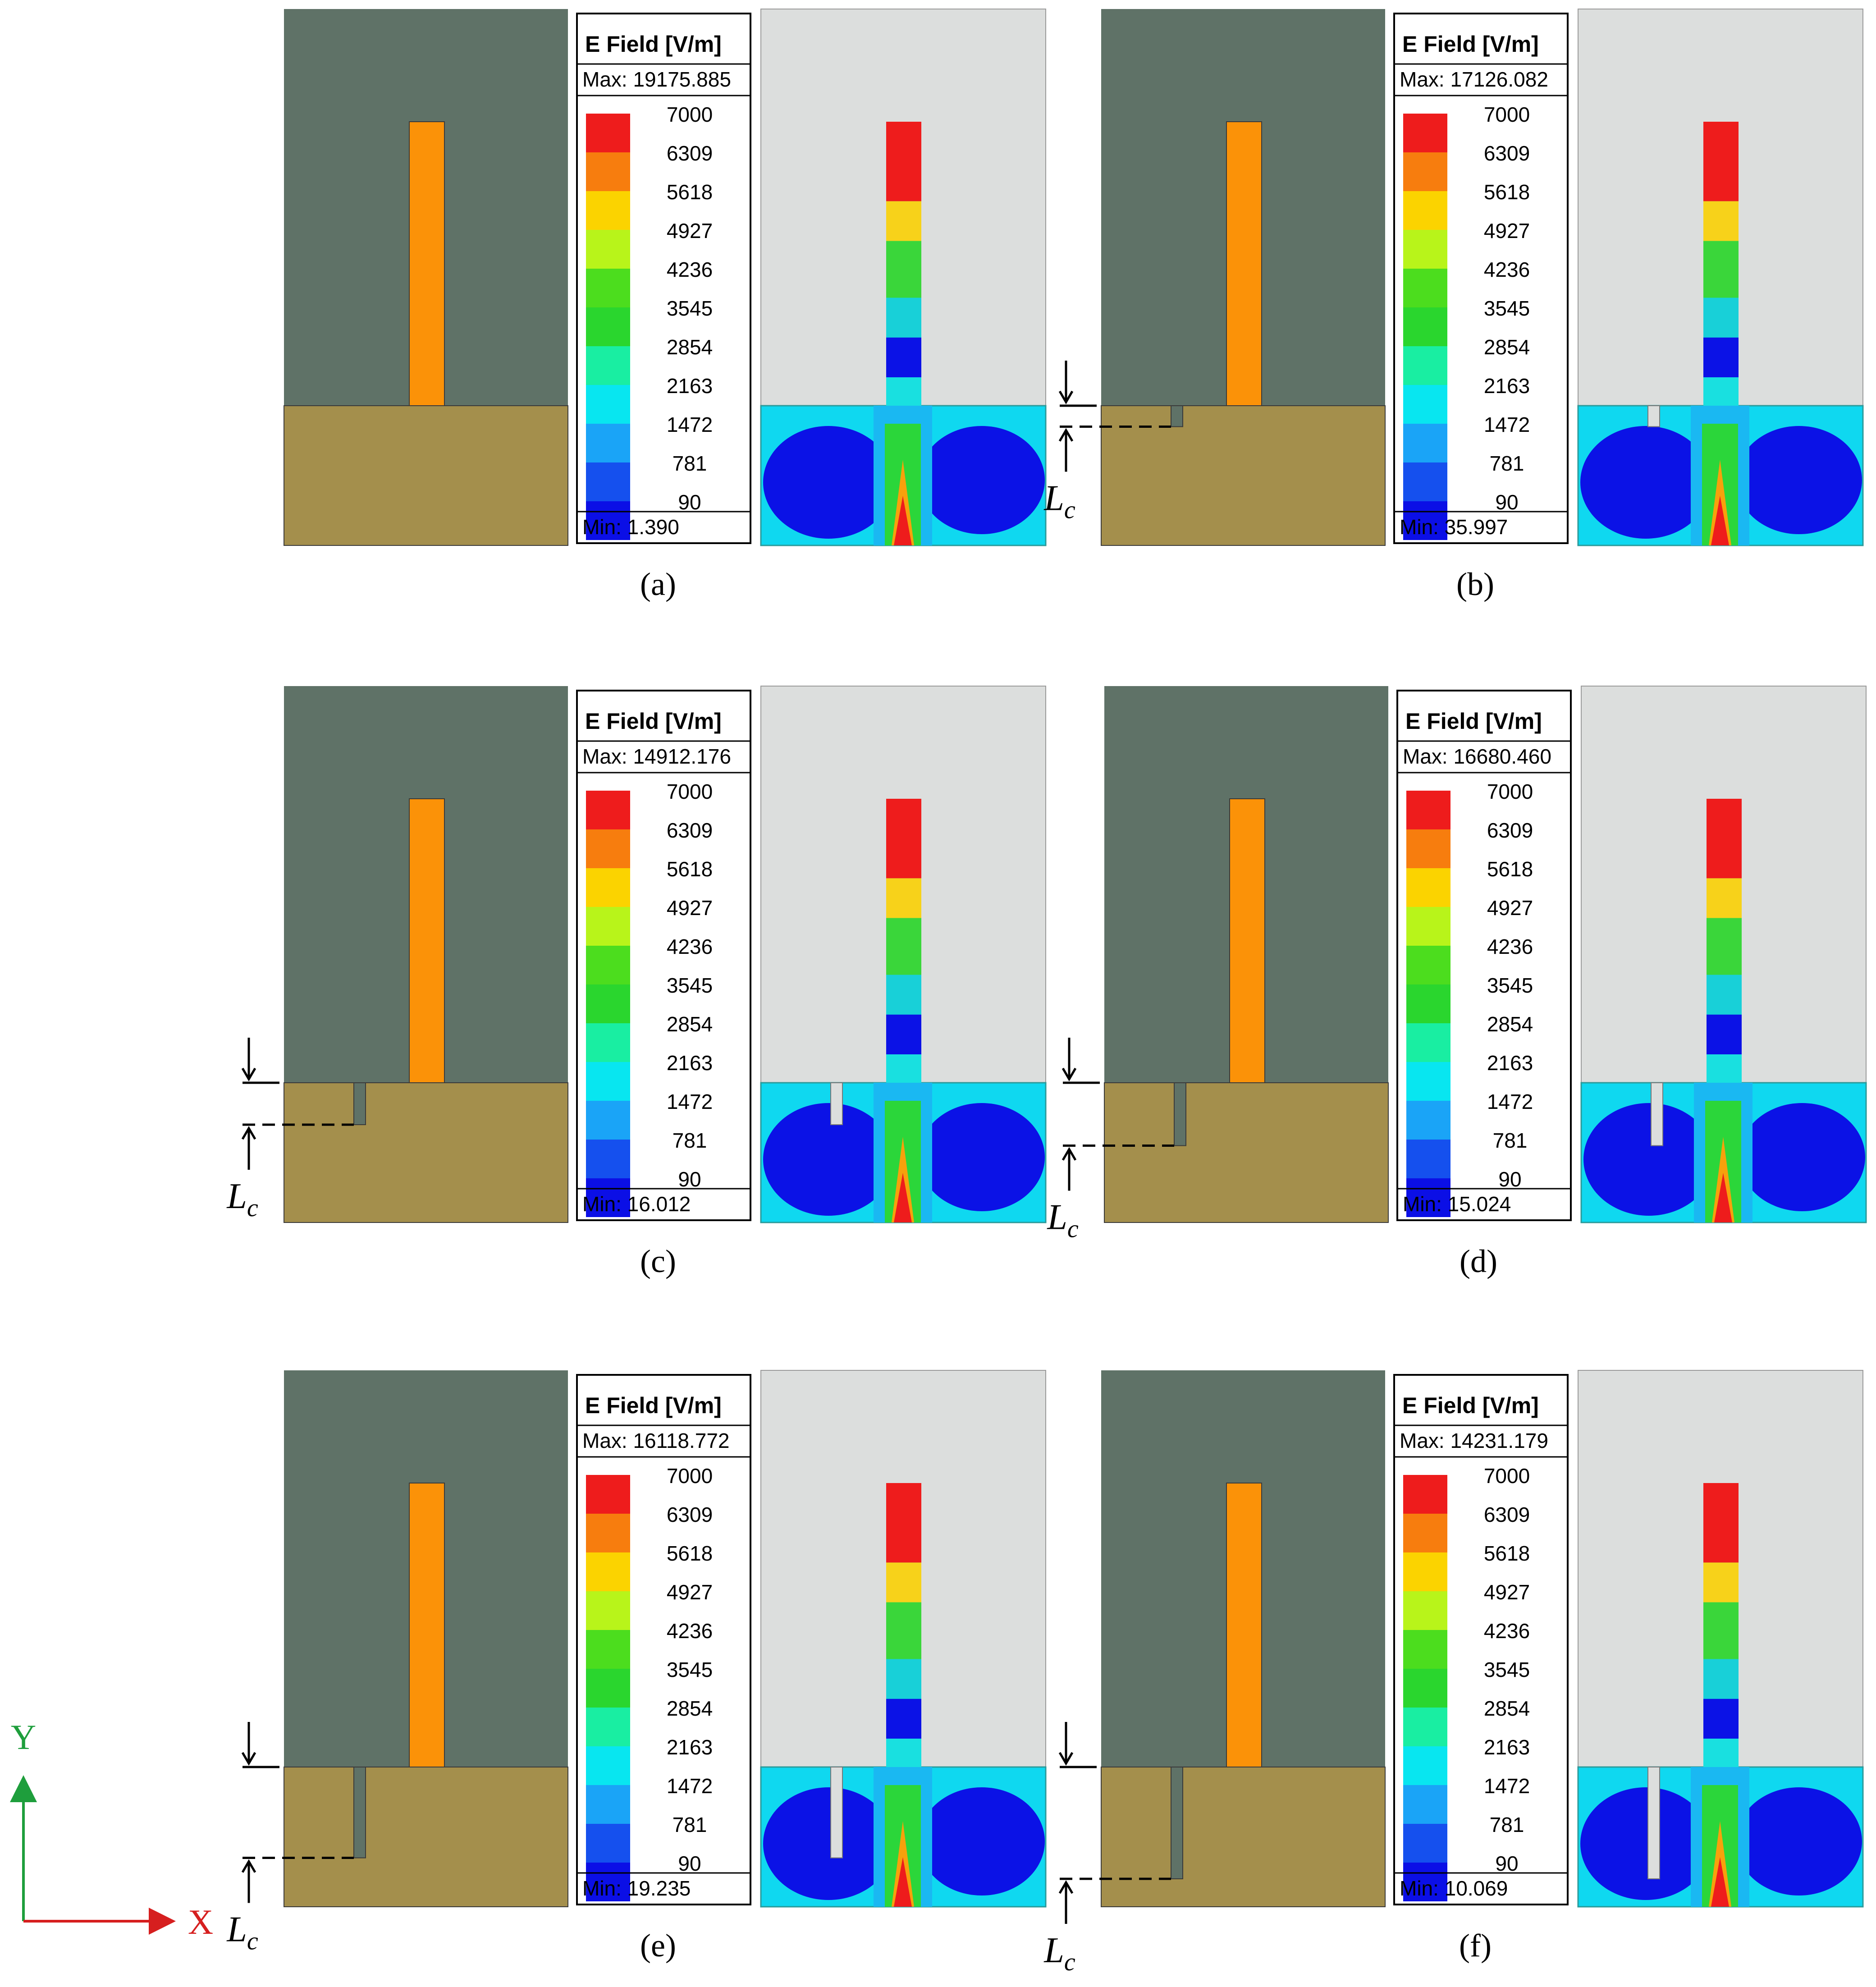 The height and width of the screenshot is (1987, 1876). Describe the element at coordinates (656, 79) in the screenshot. I see `legend-max: Max: 19175.885` at that location.